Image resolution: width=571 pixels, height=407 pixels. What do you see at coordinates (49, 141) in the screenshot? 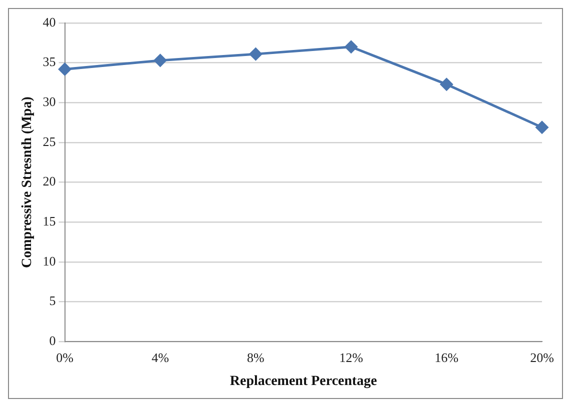
I see `y-tick-label: 25` at bounding box center [49, 141].